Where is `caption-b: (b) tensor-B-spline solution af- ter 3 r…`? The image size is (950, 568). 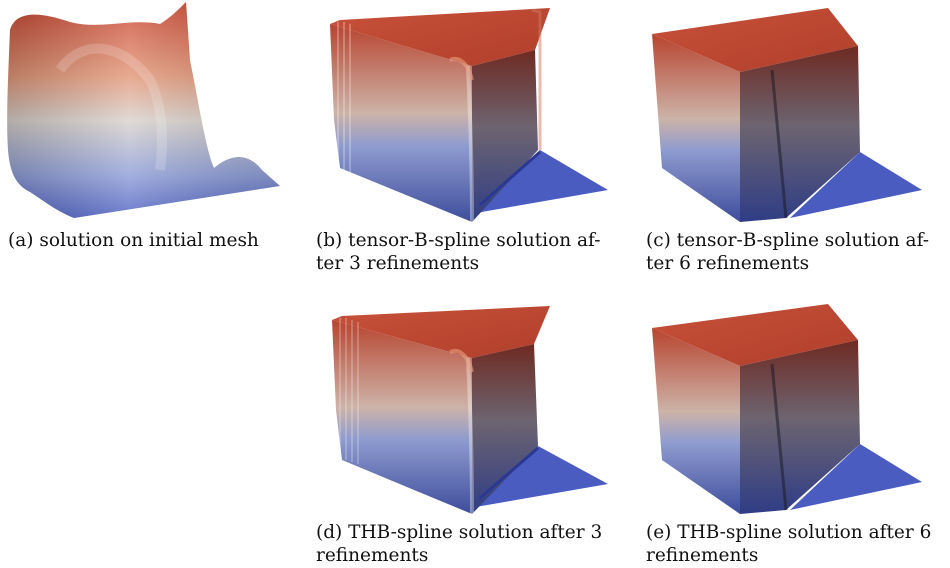 caption-b: (b) tensor-B-spline solution af- ter 3 r… is located at coordinates (458, 252).